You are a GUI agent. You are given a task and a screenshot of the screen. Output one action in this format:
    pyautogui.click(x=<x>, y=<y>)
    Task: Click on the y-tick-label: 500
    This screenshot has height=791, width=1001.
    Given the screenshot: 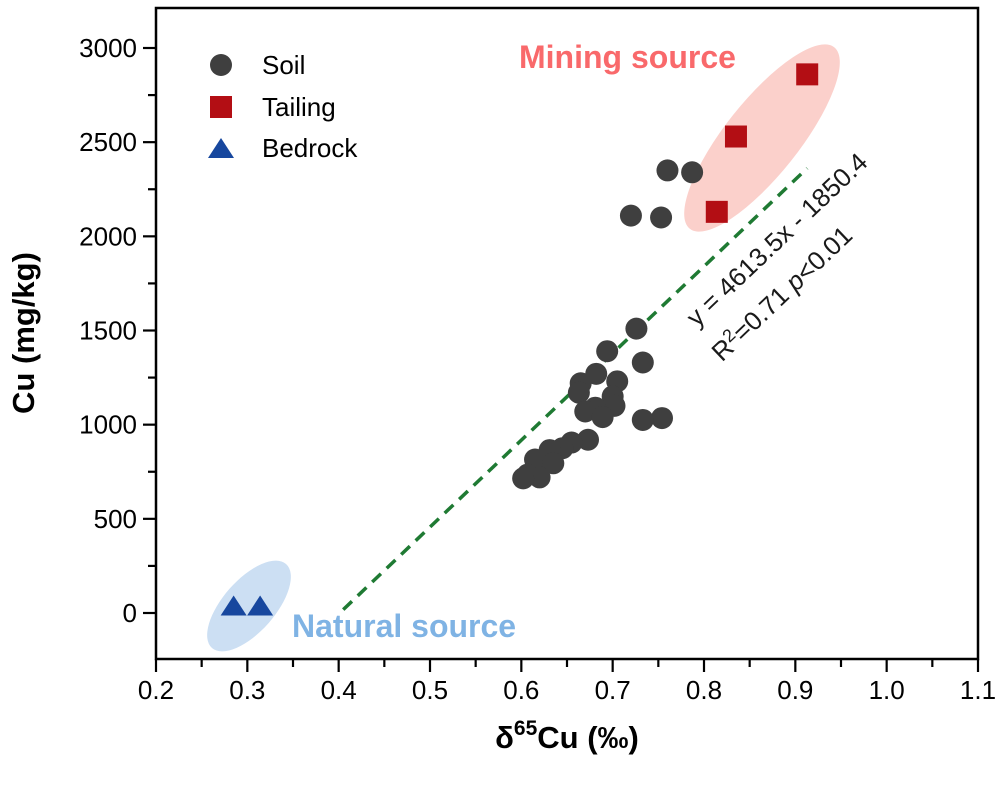 What is the action you would take?
    pyautogui.click(x=115, y=519)
    